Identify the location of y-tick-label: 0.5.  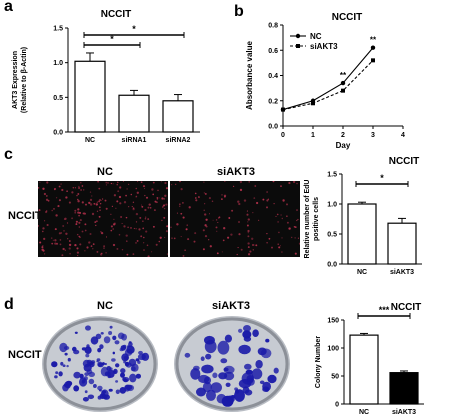
(332, 235).